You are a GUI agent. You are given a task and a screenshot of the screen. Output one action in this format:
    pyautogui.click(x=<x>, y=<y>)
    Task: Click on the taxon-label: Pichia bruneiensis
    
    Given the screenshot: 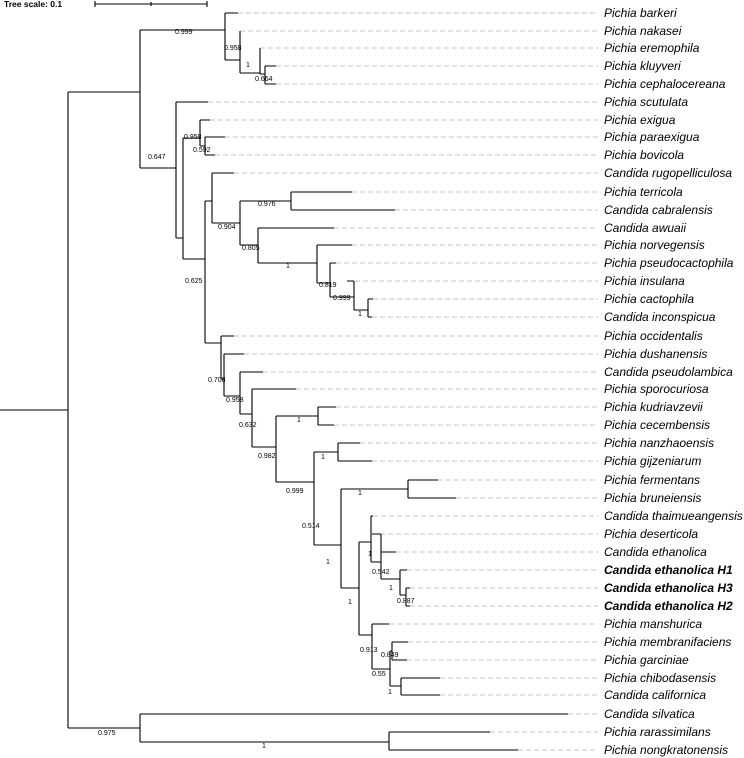 What is the action you would take?
    pyautogui.click(x=652, y=498)
    